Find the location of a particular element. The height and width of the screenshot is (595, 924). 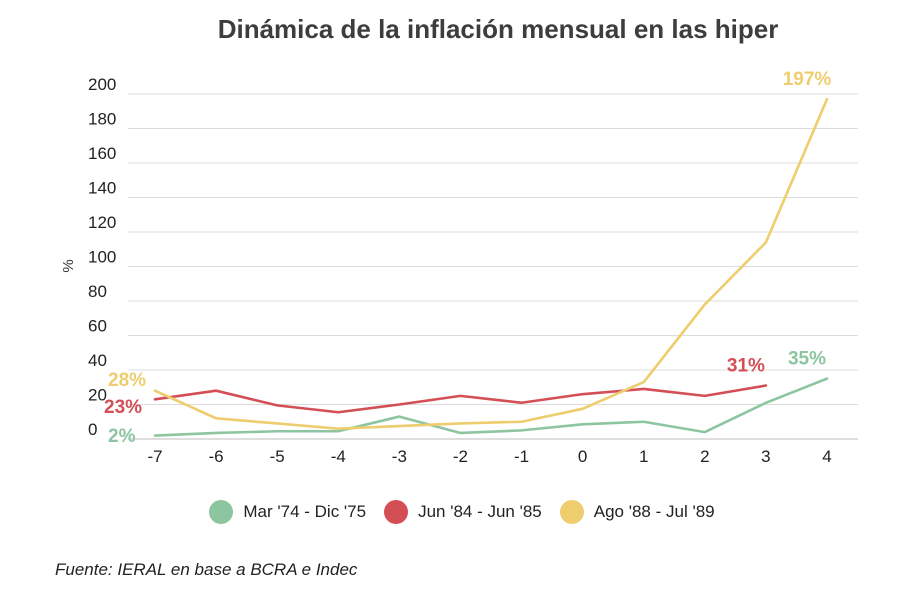

y-axis-ticks: 0 20 40 60 80 100 120 140 160 180 200 is located at coordinates (102, 257).